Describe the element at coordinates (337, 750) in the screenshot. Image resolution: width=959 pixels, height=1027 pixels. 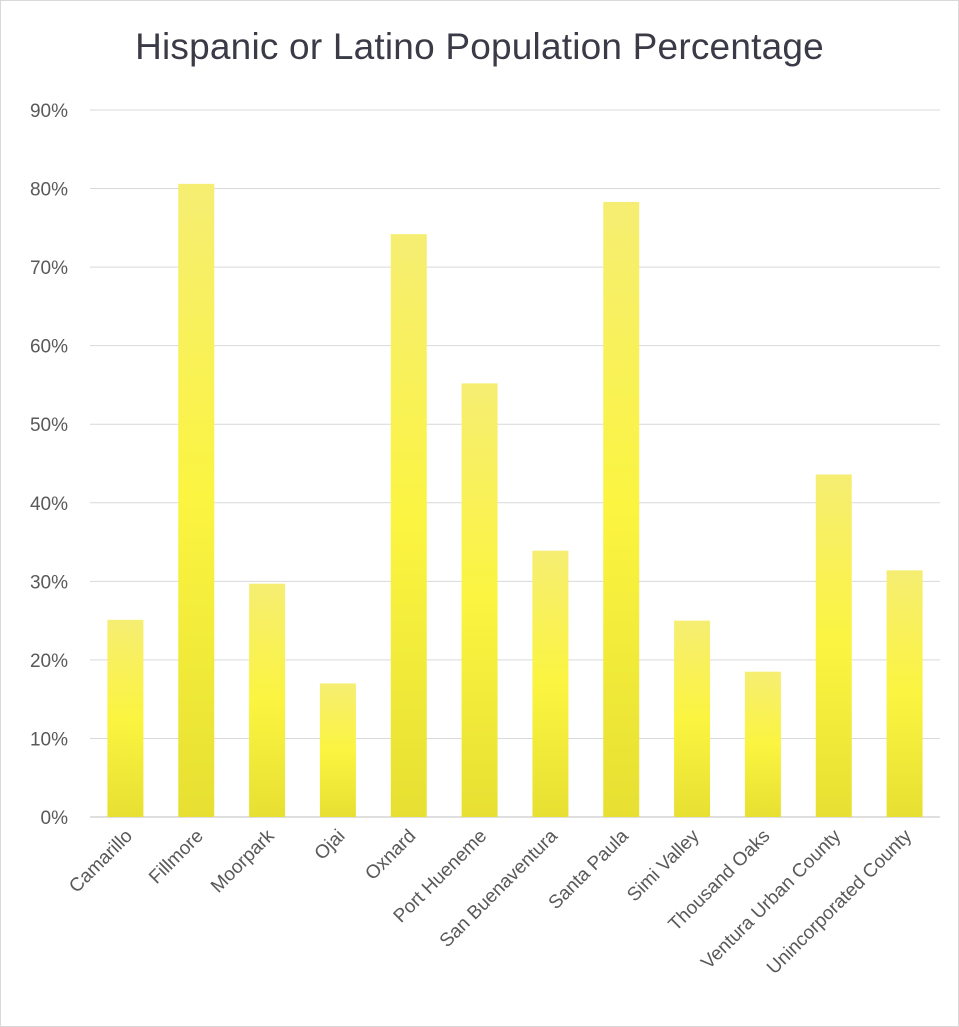
I see `bar-ojai` at that location.